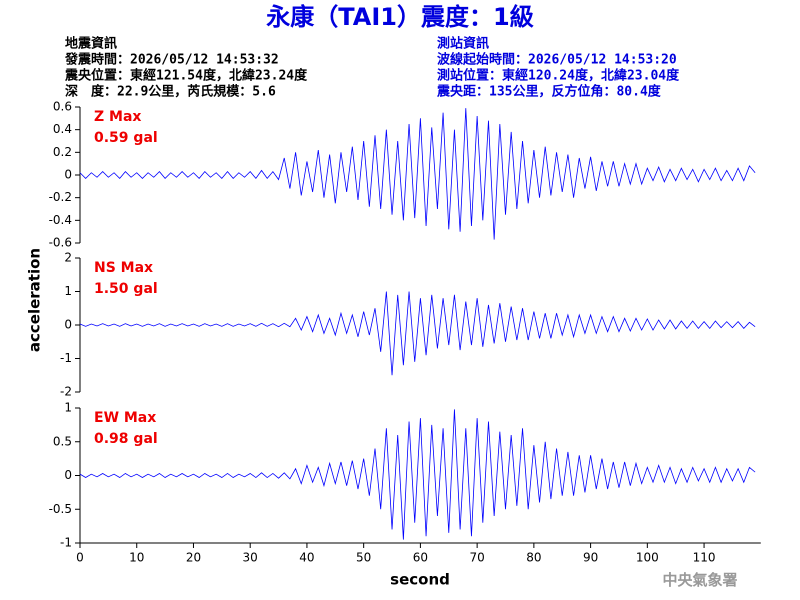 This screenshot has height=600, width=800. I want to click on x-tick-label: 60, so click(420, 558).